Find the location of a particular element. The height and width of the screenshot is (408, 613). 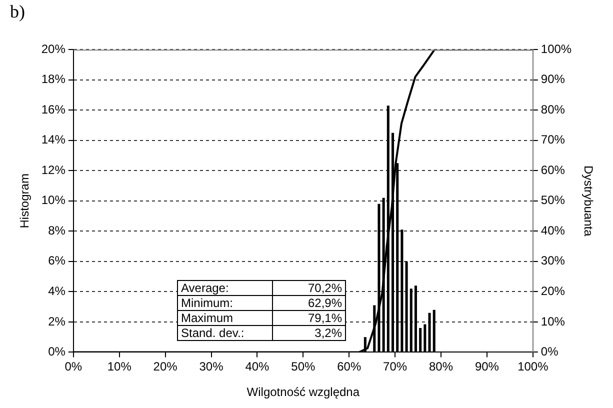

x-tick-label: 80% is located at coordinates (441, 367).